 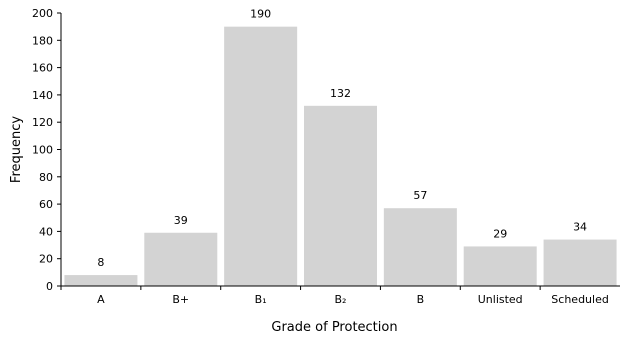 I want to click on y-axis-ticks: 0 20 40 60 80 100 120 140 160 180 200, so click(x=46, y=150).